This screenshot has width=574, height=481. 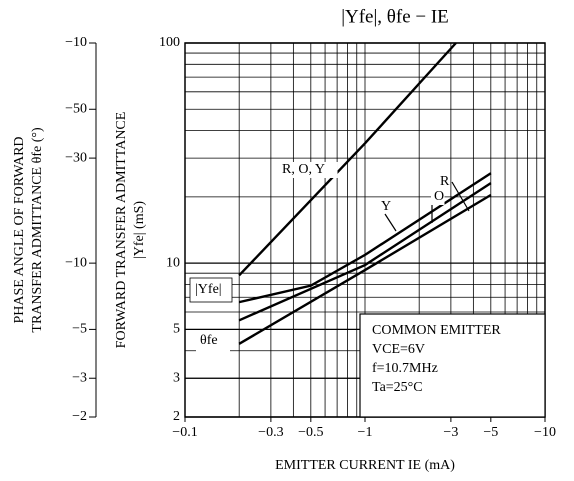 I want to click on x-tick-label: −3, so click(x=450, y=432).